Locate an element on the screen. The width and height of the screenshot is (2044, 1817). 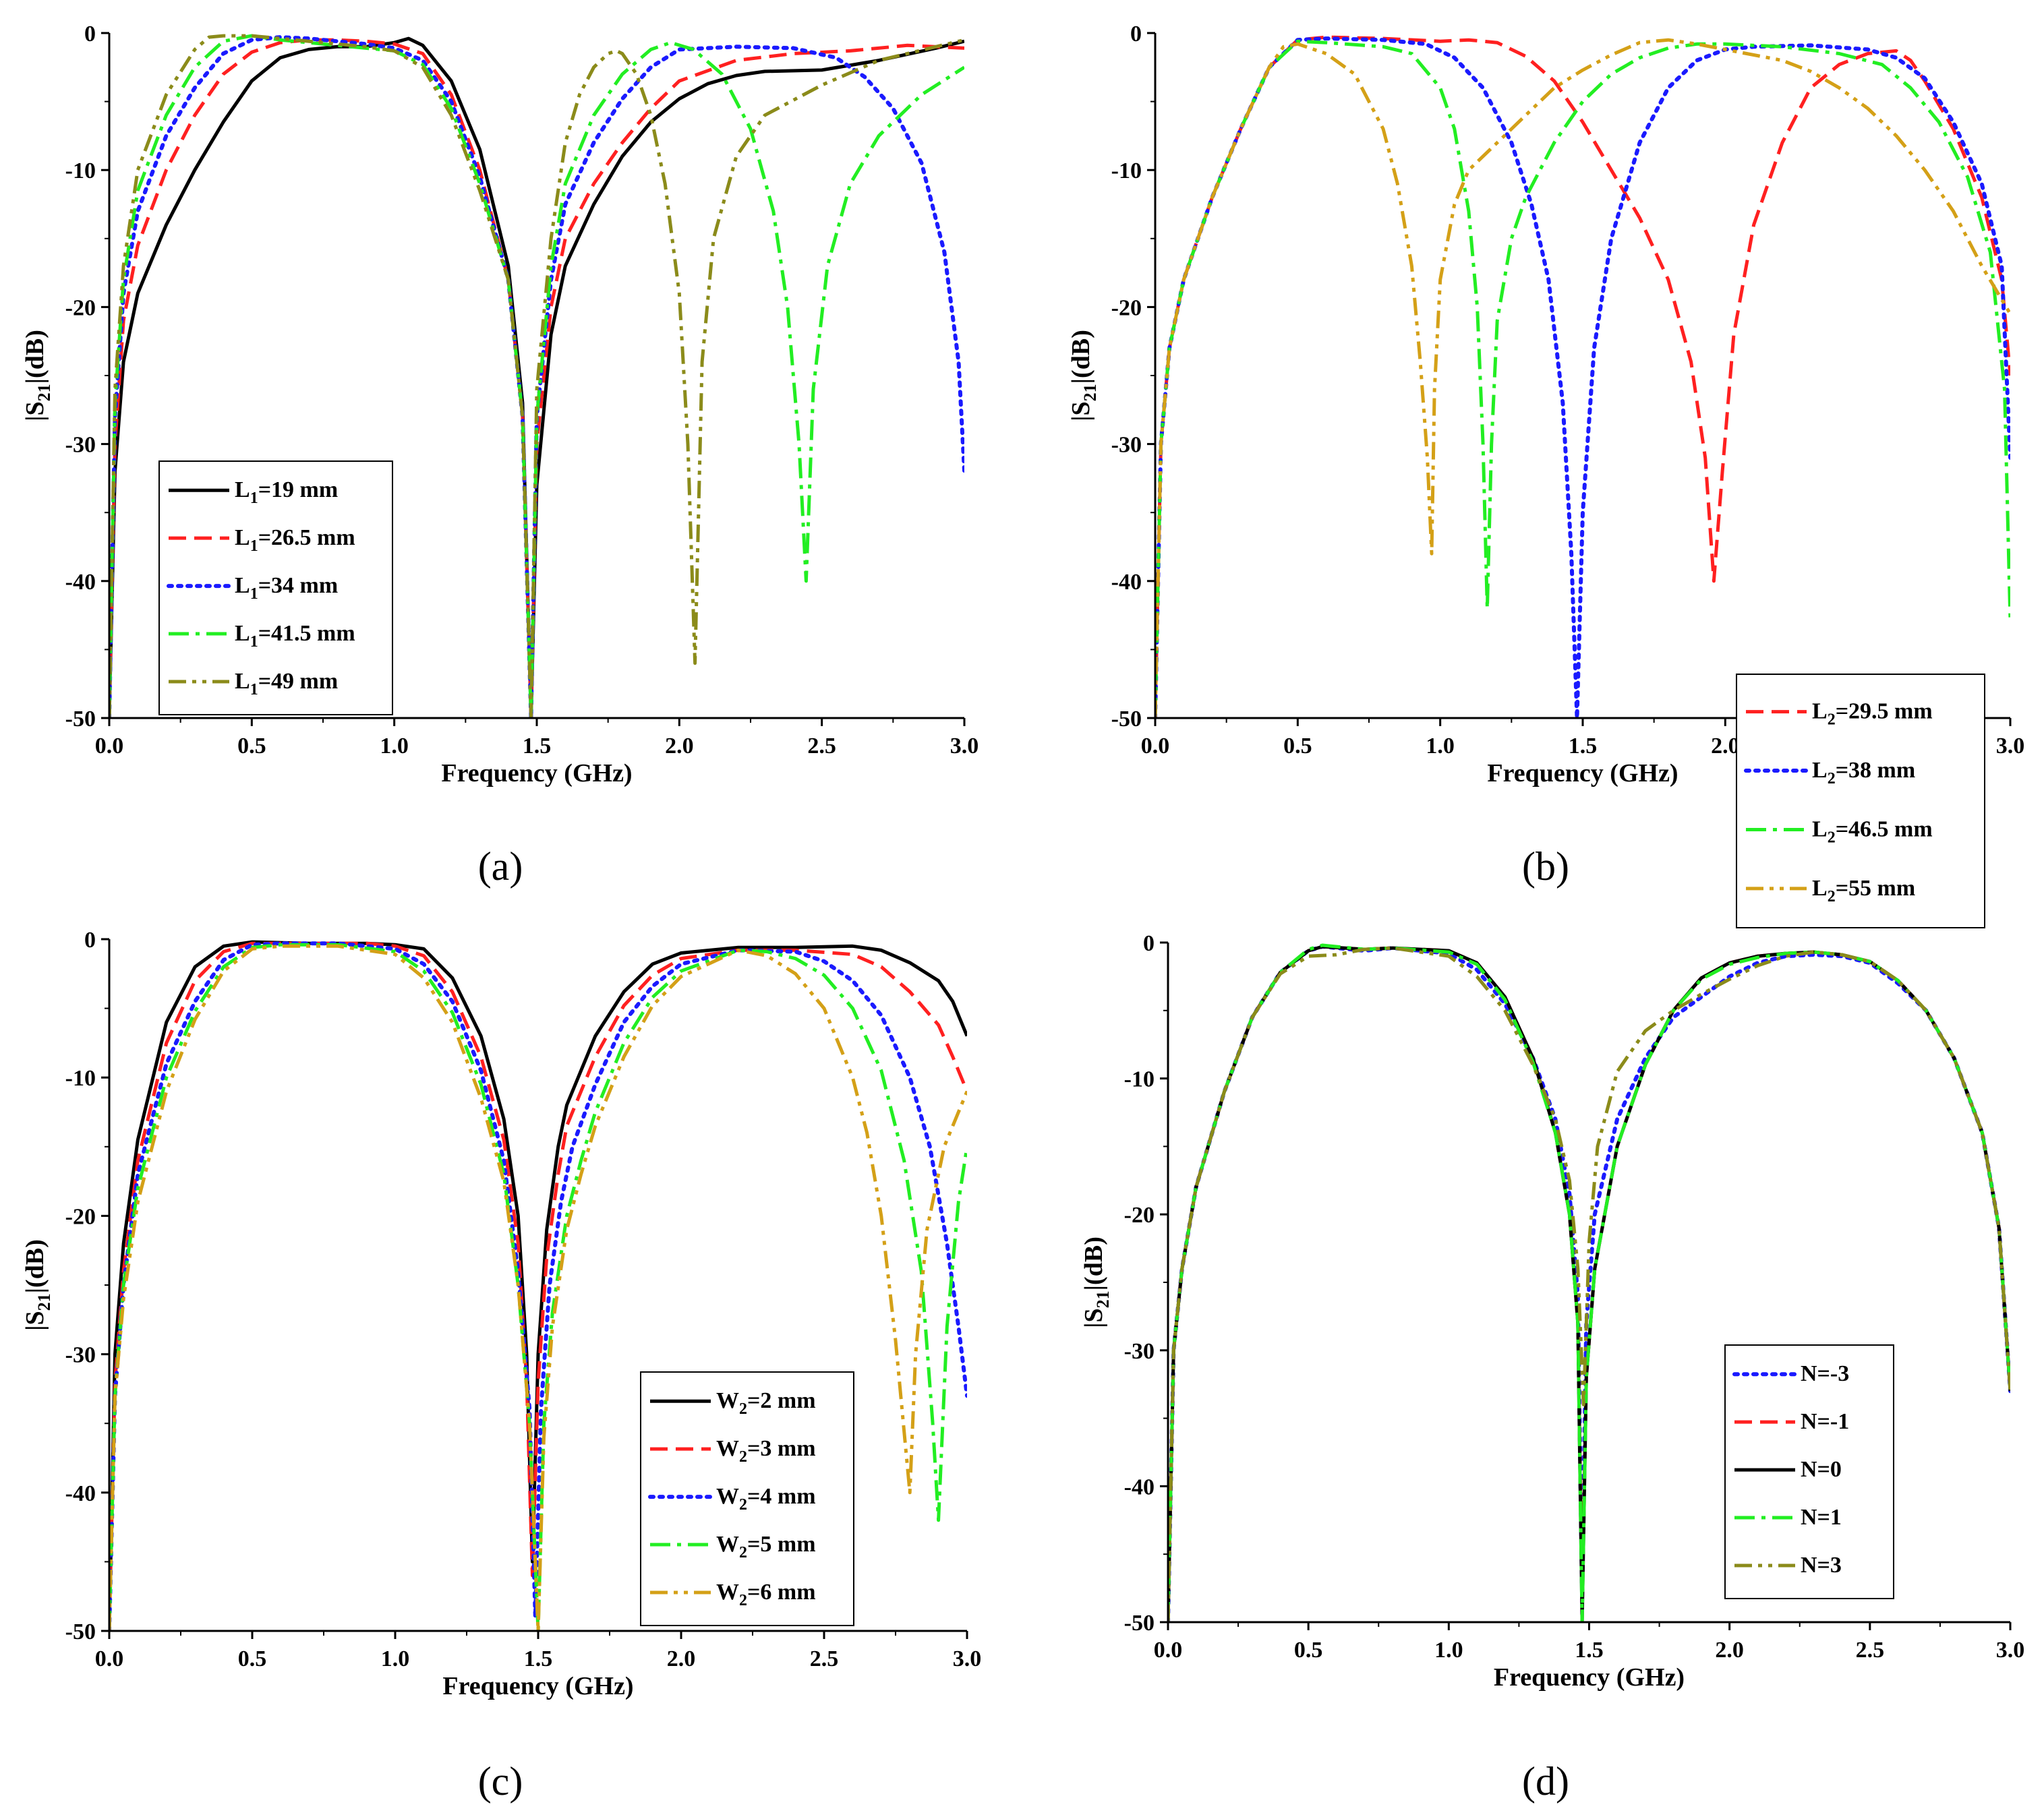
legend-label: W2=6 mm is located at coordinates (766, 1595).